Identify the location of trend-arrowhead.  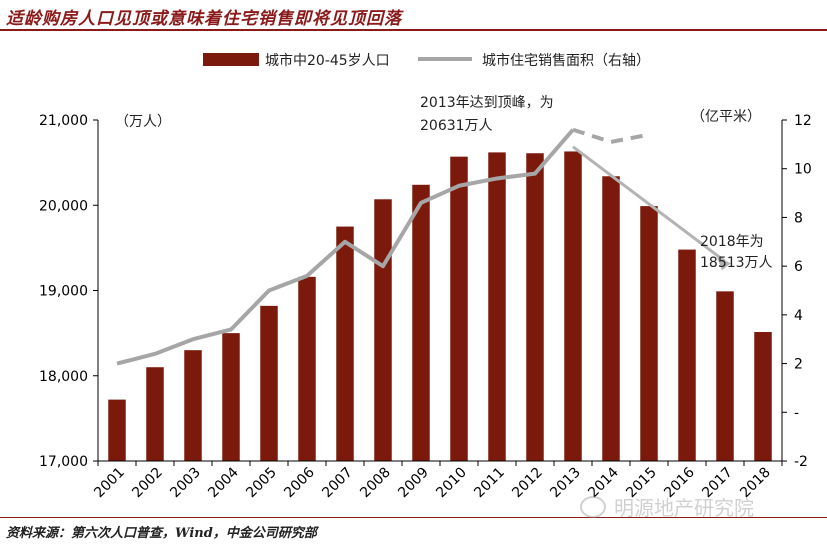
(724, 264).